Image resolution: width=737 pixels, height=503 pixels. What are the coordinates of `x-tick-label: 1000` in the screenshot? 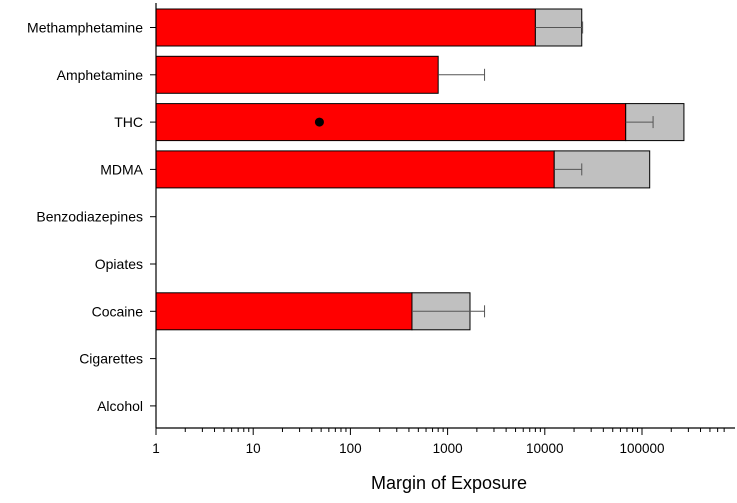 It's located at (448, 448).